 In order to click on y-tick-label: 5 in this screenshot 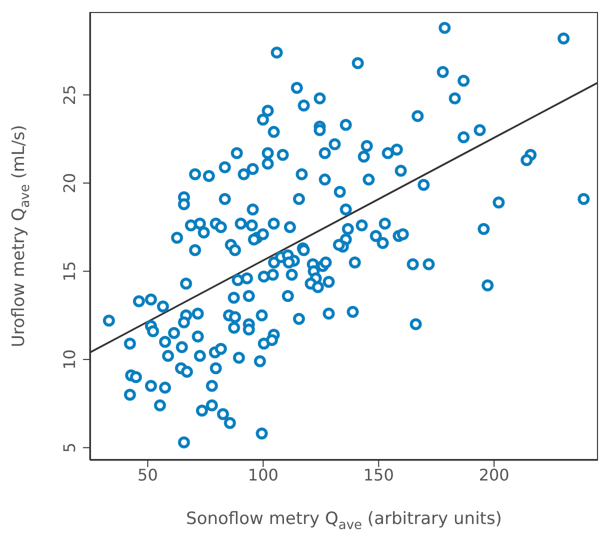, I will do `click(69, 447)`.